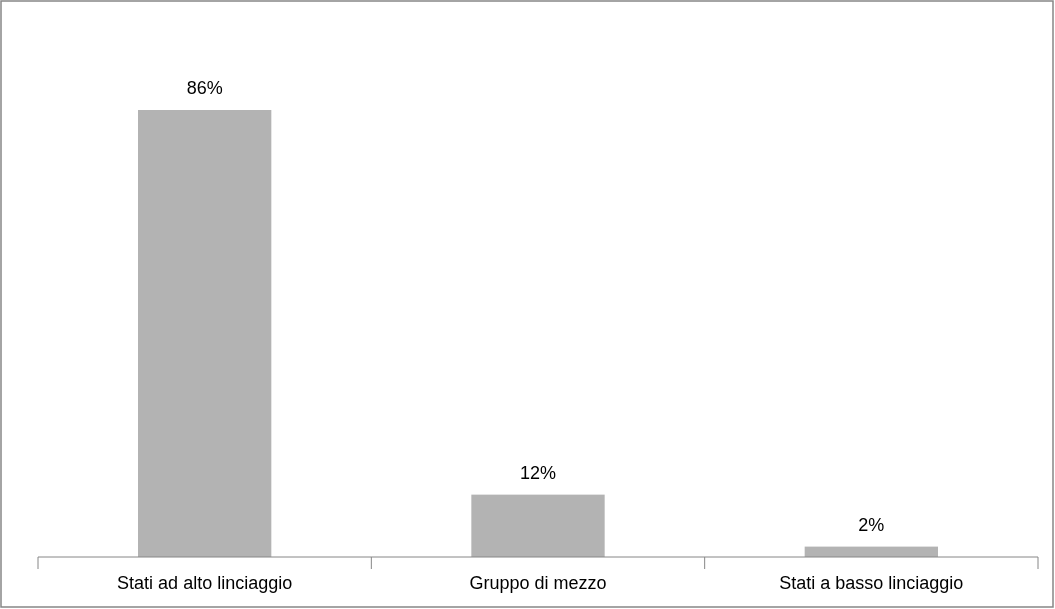  What do you see at coordinates (204, 88) in the screenshot?
I see `data-label: 86%` at bounding box center [204, 88].